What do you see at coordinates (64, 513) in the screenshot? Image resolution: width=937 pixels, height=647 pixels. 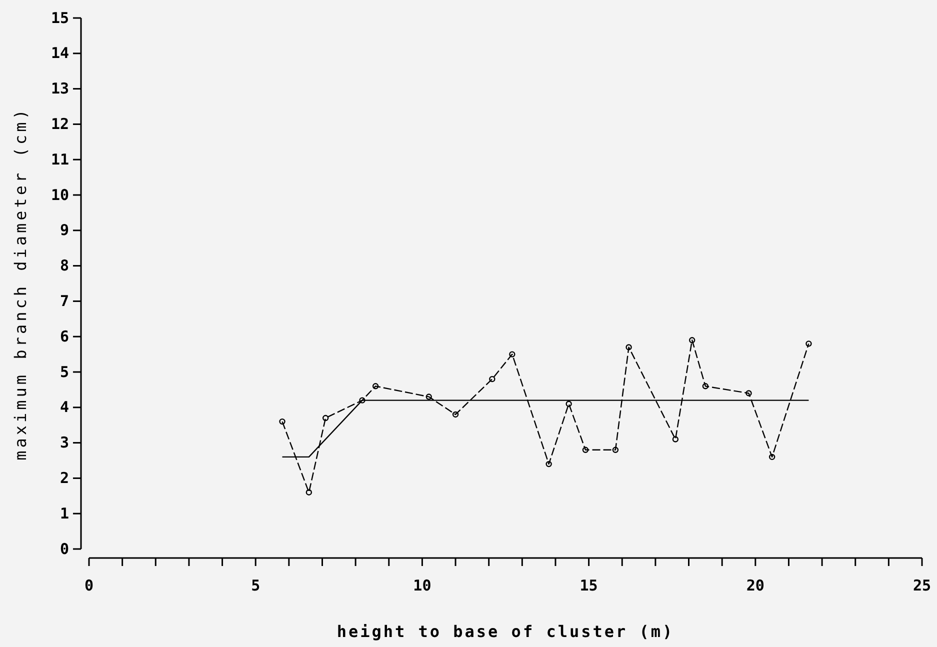 I see `y-tick-label: 1` at bounding box center [64, 513].